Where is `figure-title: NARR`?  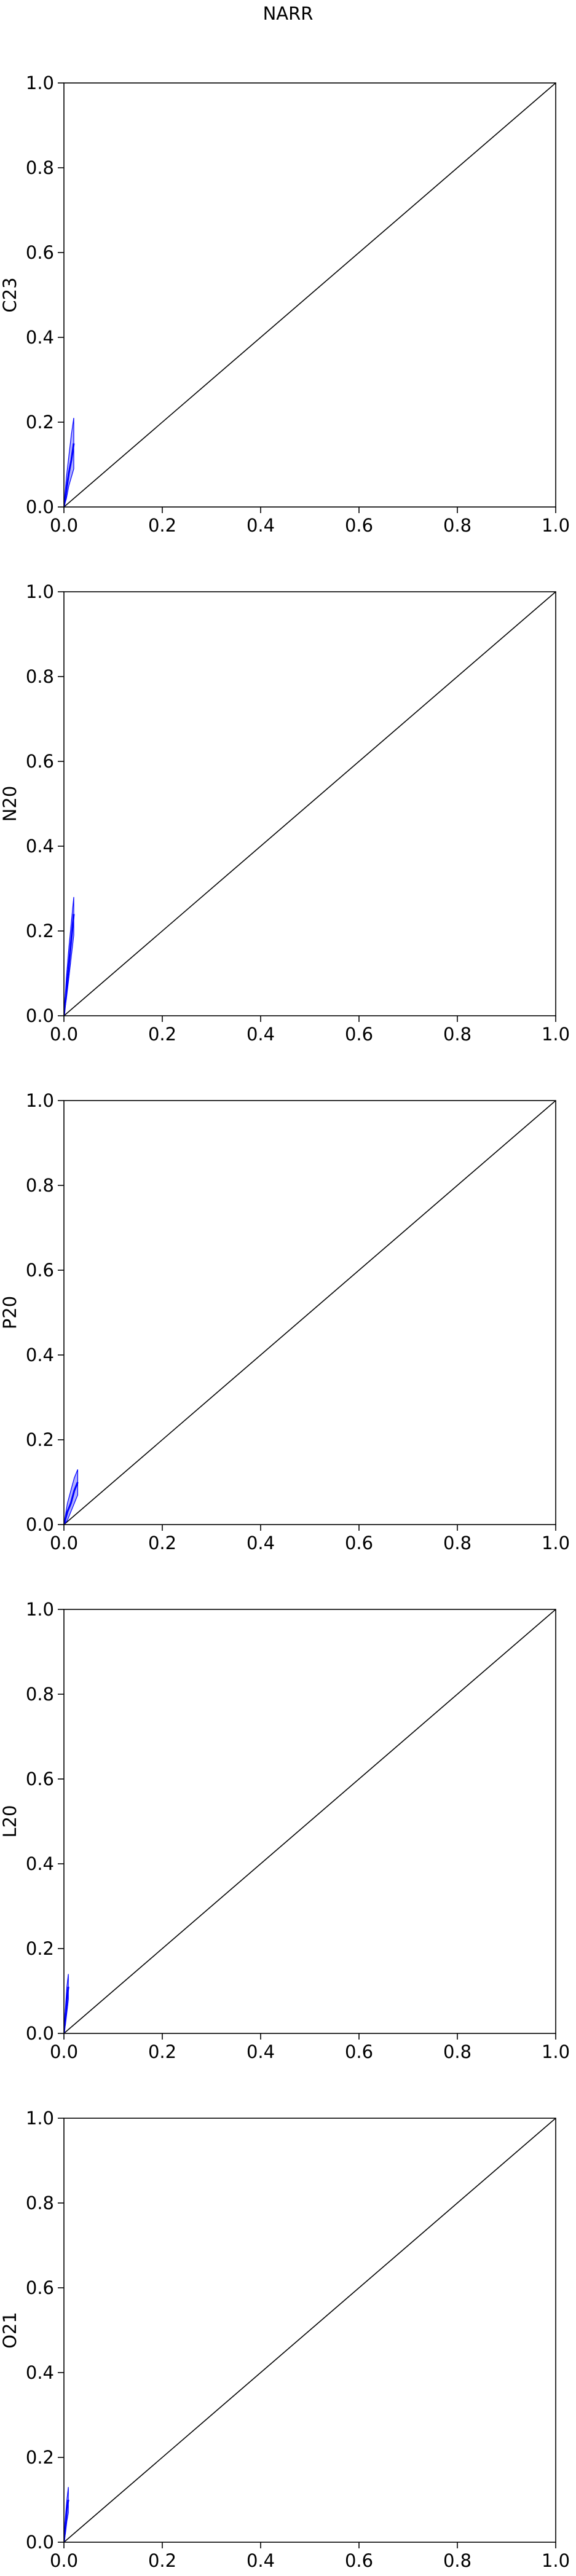 figure-title: NARR is located at coordinates (288, 13).